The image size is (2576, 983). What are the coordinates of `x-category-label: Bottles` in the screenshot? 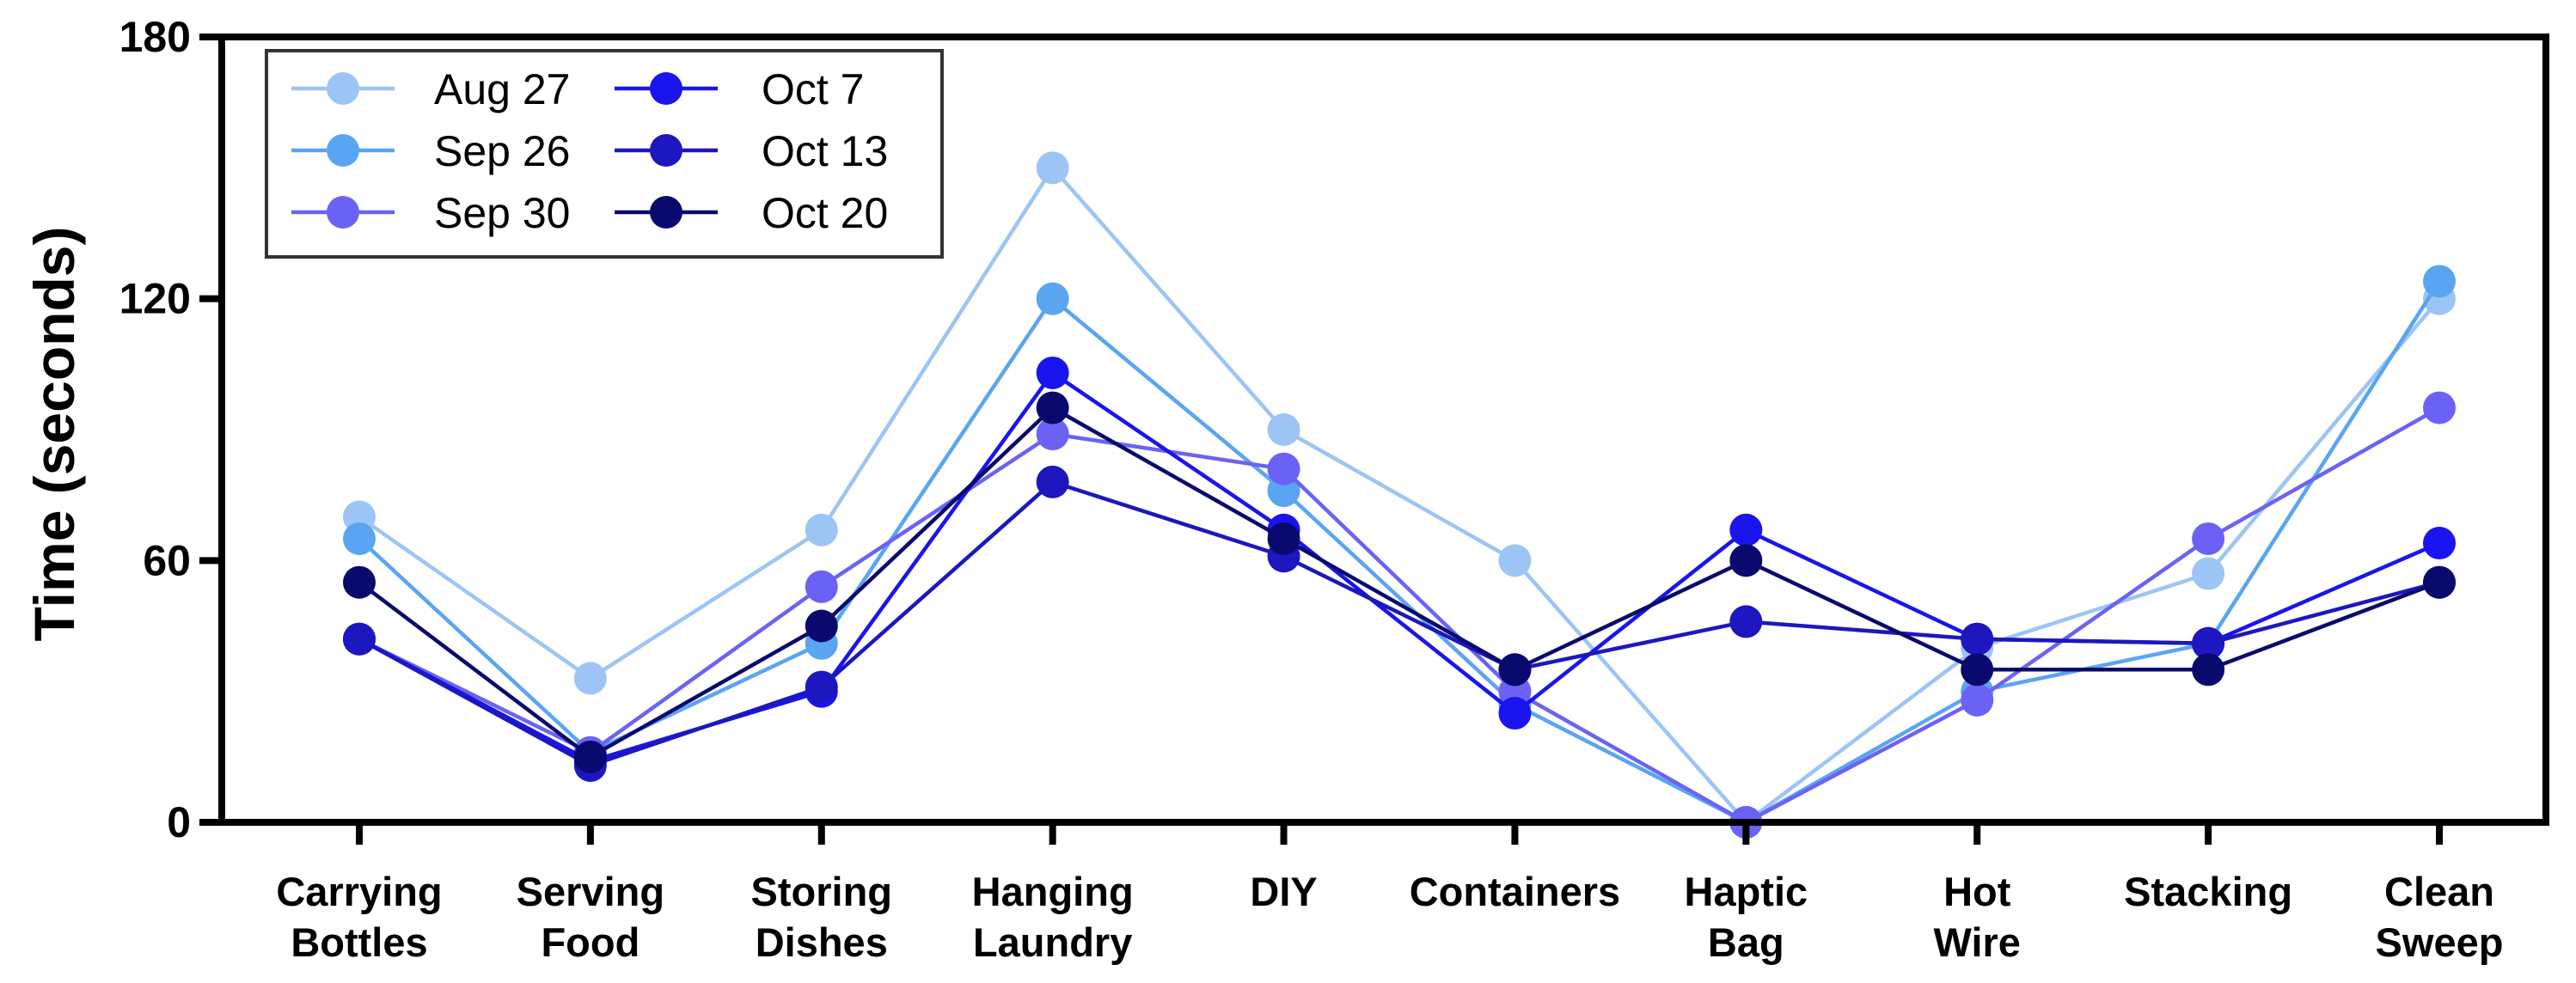 It's located at (359, 942).